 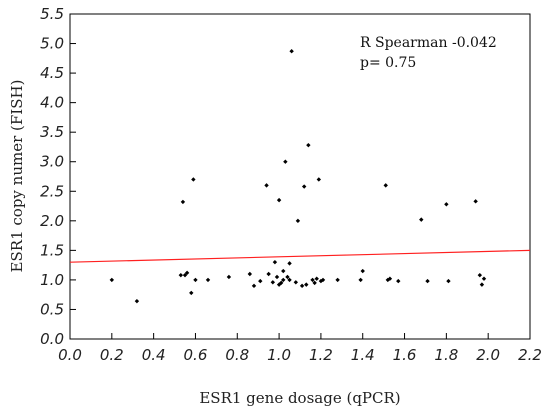 I want to click on y-tick-label: 0.5, so click(x=52, y=309).